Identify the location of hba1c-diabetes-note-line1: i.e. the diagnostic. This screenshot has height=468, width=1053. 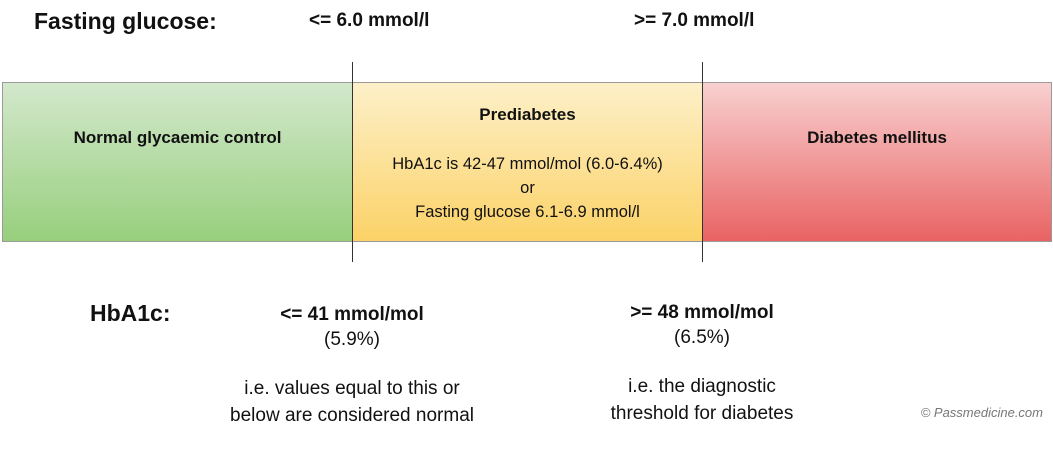
(702, 386).